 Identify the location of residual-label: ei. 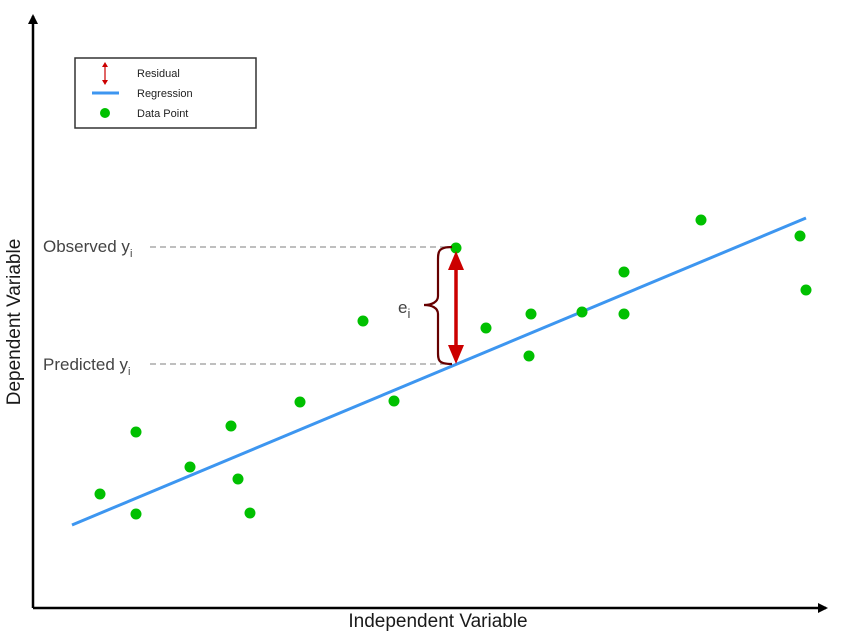
(404, 309).